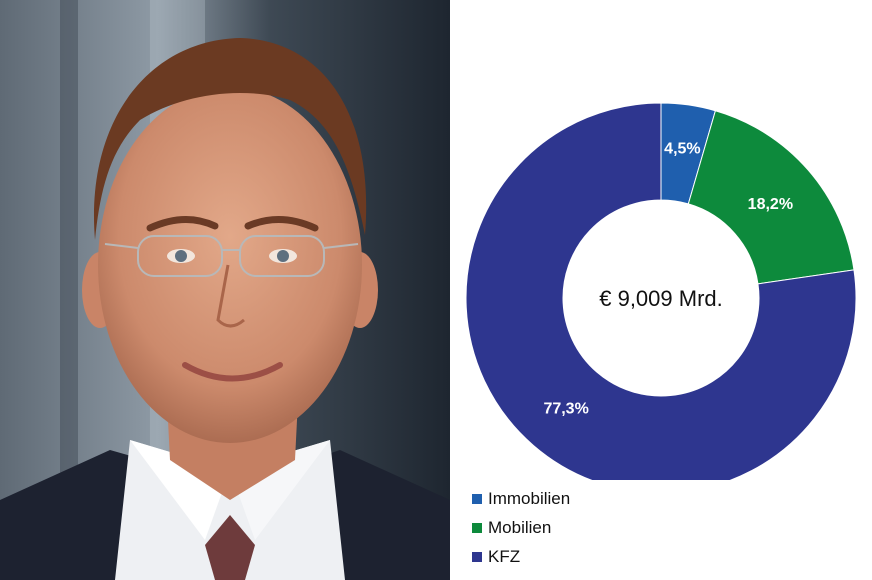 The image size is (872, 580). I want to click on legend-item-kfz: KFZ, so click(521, 556).